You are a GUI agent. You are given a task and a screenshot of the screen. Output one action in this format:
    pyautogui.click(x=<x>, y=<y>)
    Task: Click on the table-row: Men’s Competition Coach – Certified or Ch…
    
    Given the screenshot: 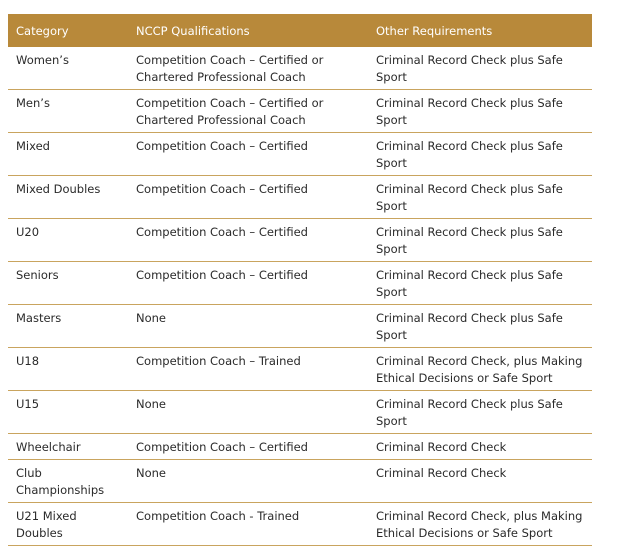 What is the action you would take?
    pyautogui.click(x=300, y=111)
    